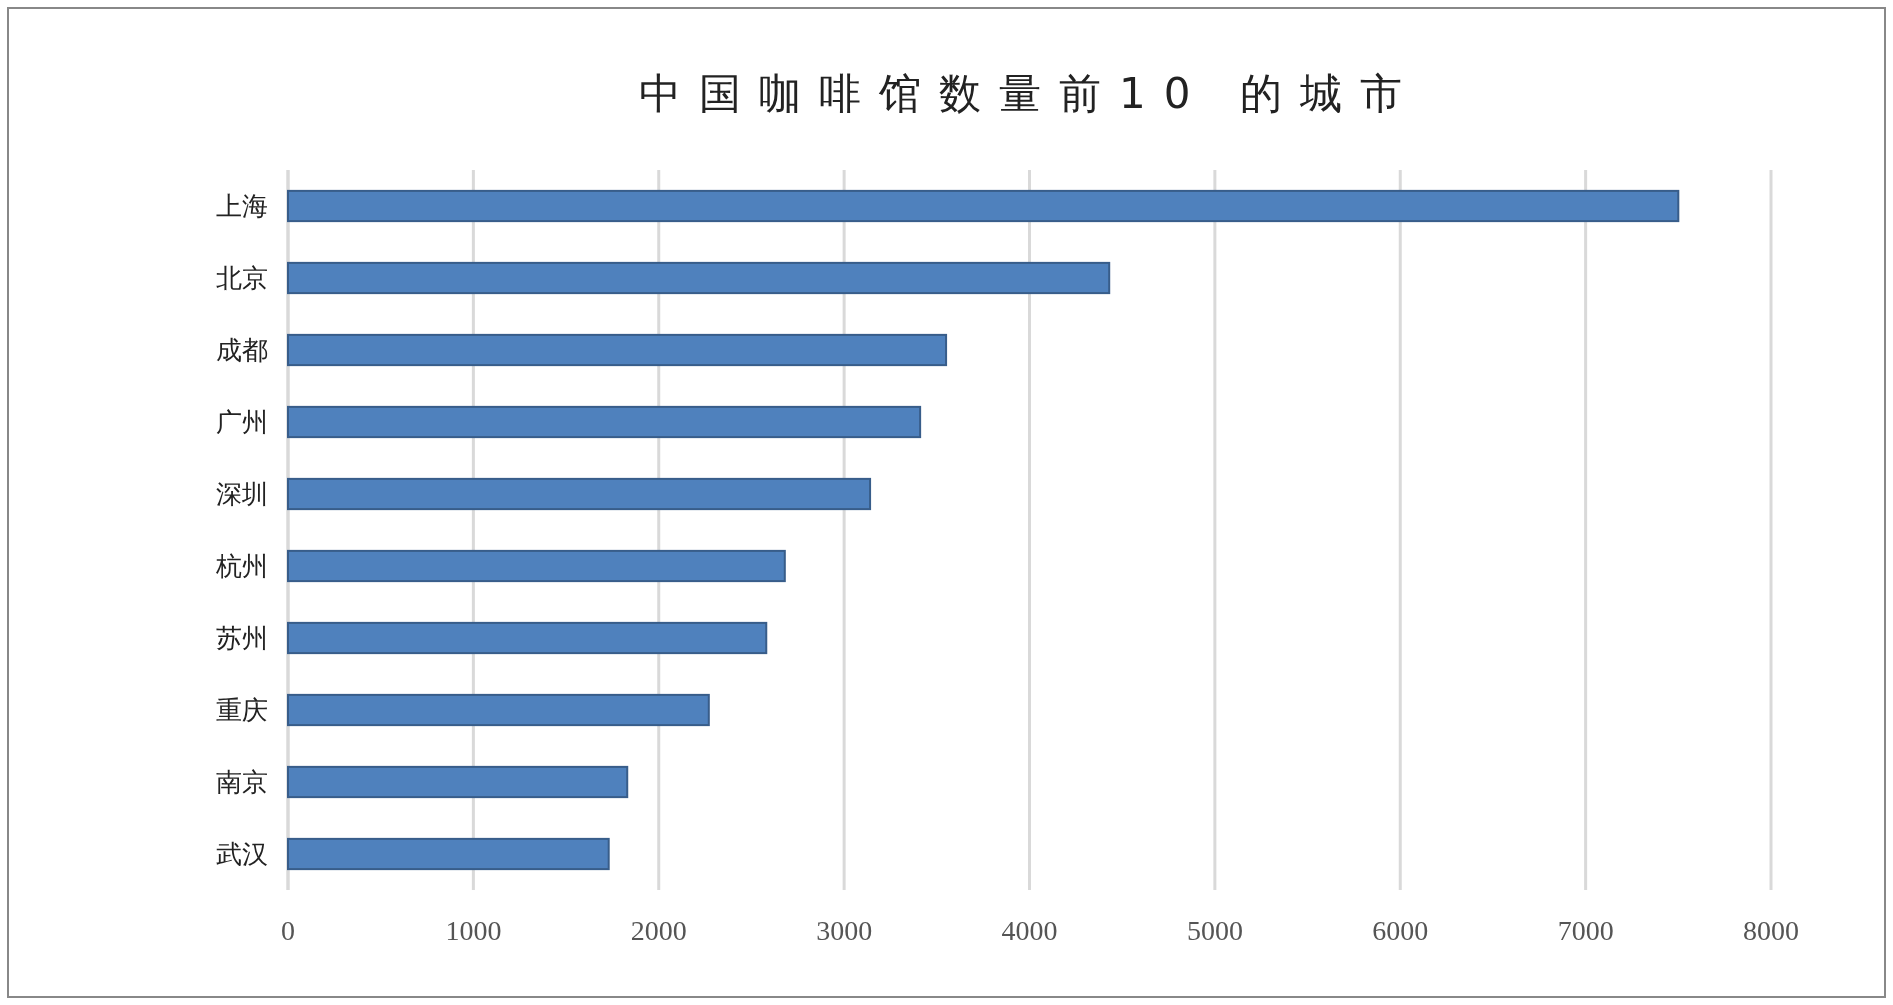  Describe the element at coordinates (1585, 930) in the screenshot. I see `x-tick-label: 7000` at that location.